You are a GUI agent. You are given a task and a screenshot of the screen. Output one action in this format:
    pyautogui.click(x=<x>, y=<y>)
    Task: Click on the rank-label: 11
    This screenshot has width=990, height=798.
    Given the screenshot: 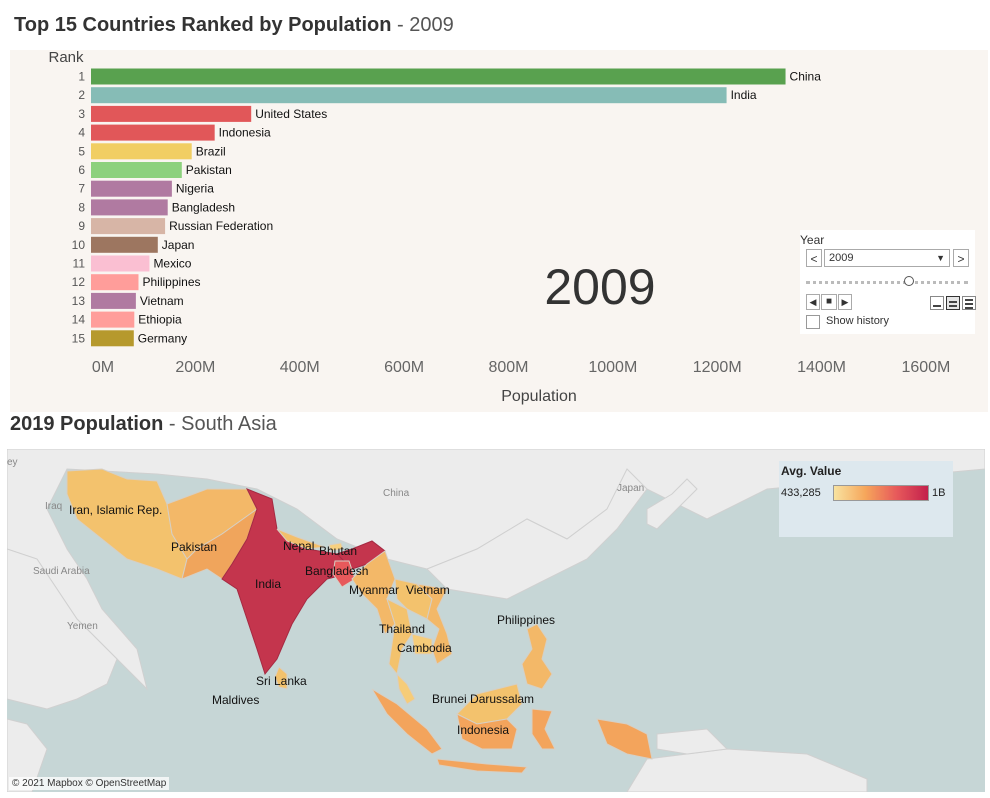 What is the action you would take?
    pyautogui.click(x=79, y=264)
    